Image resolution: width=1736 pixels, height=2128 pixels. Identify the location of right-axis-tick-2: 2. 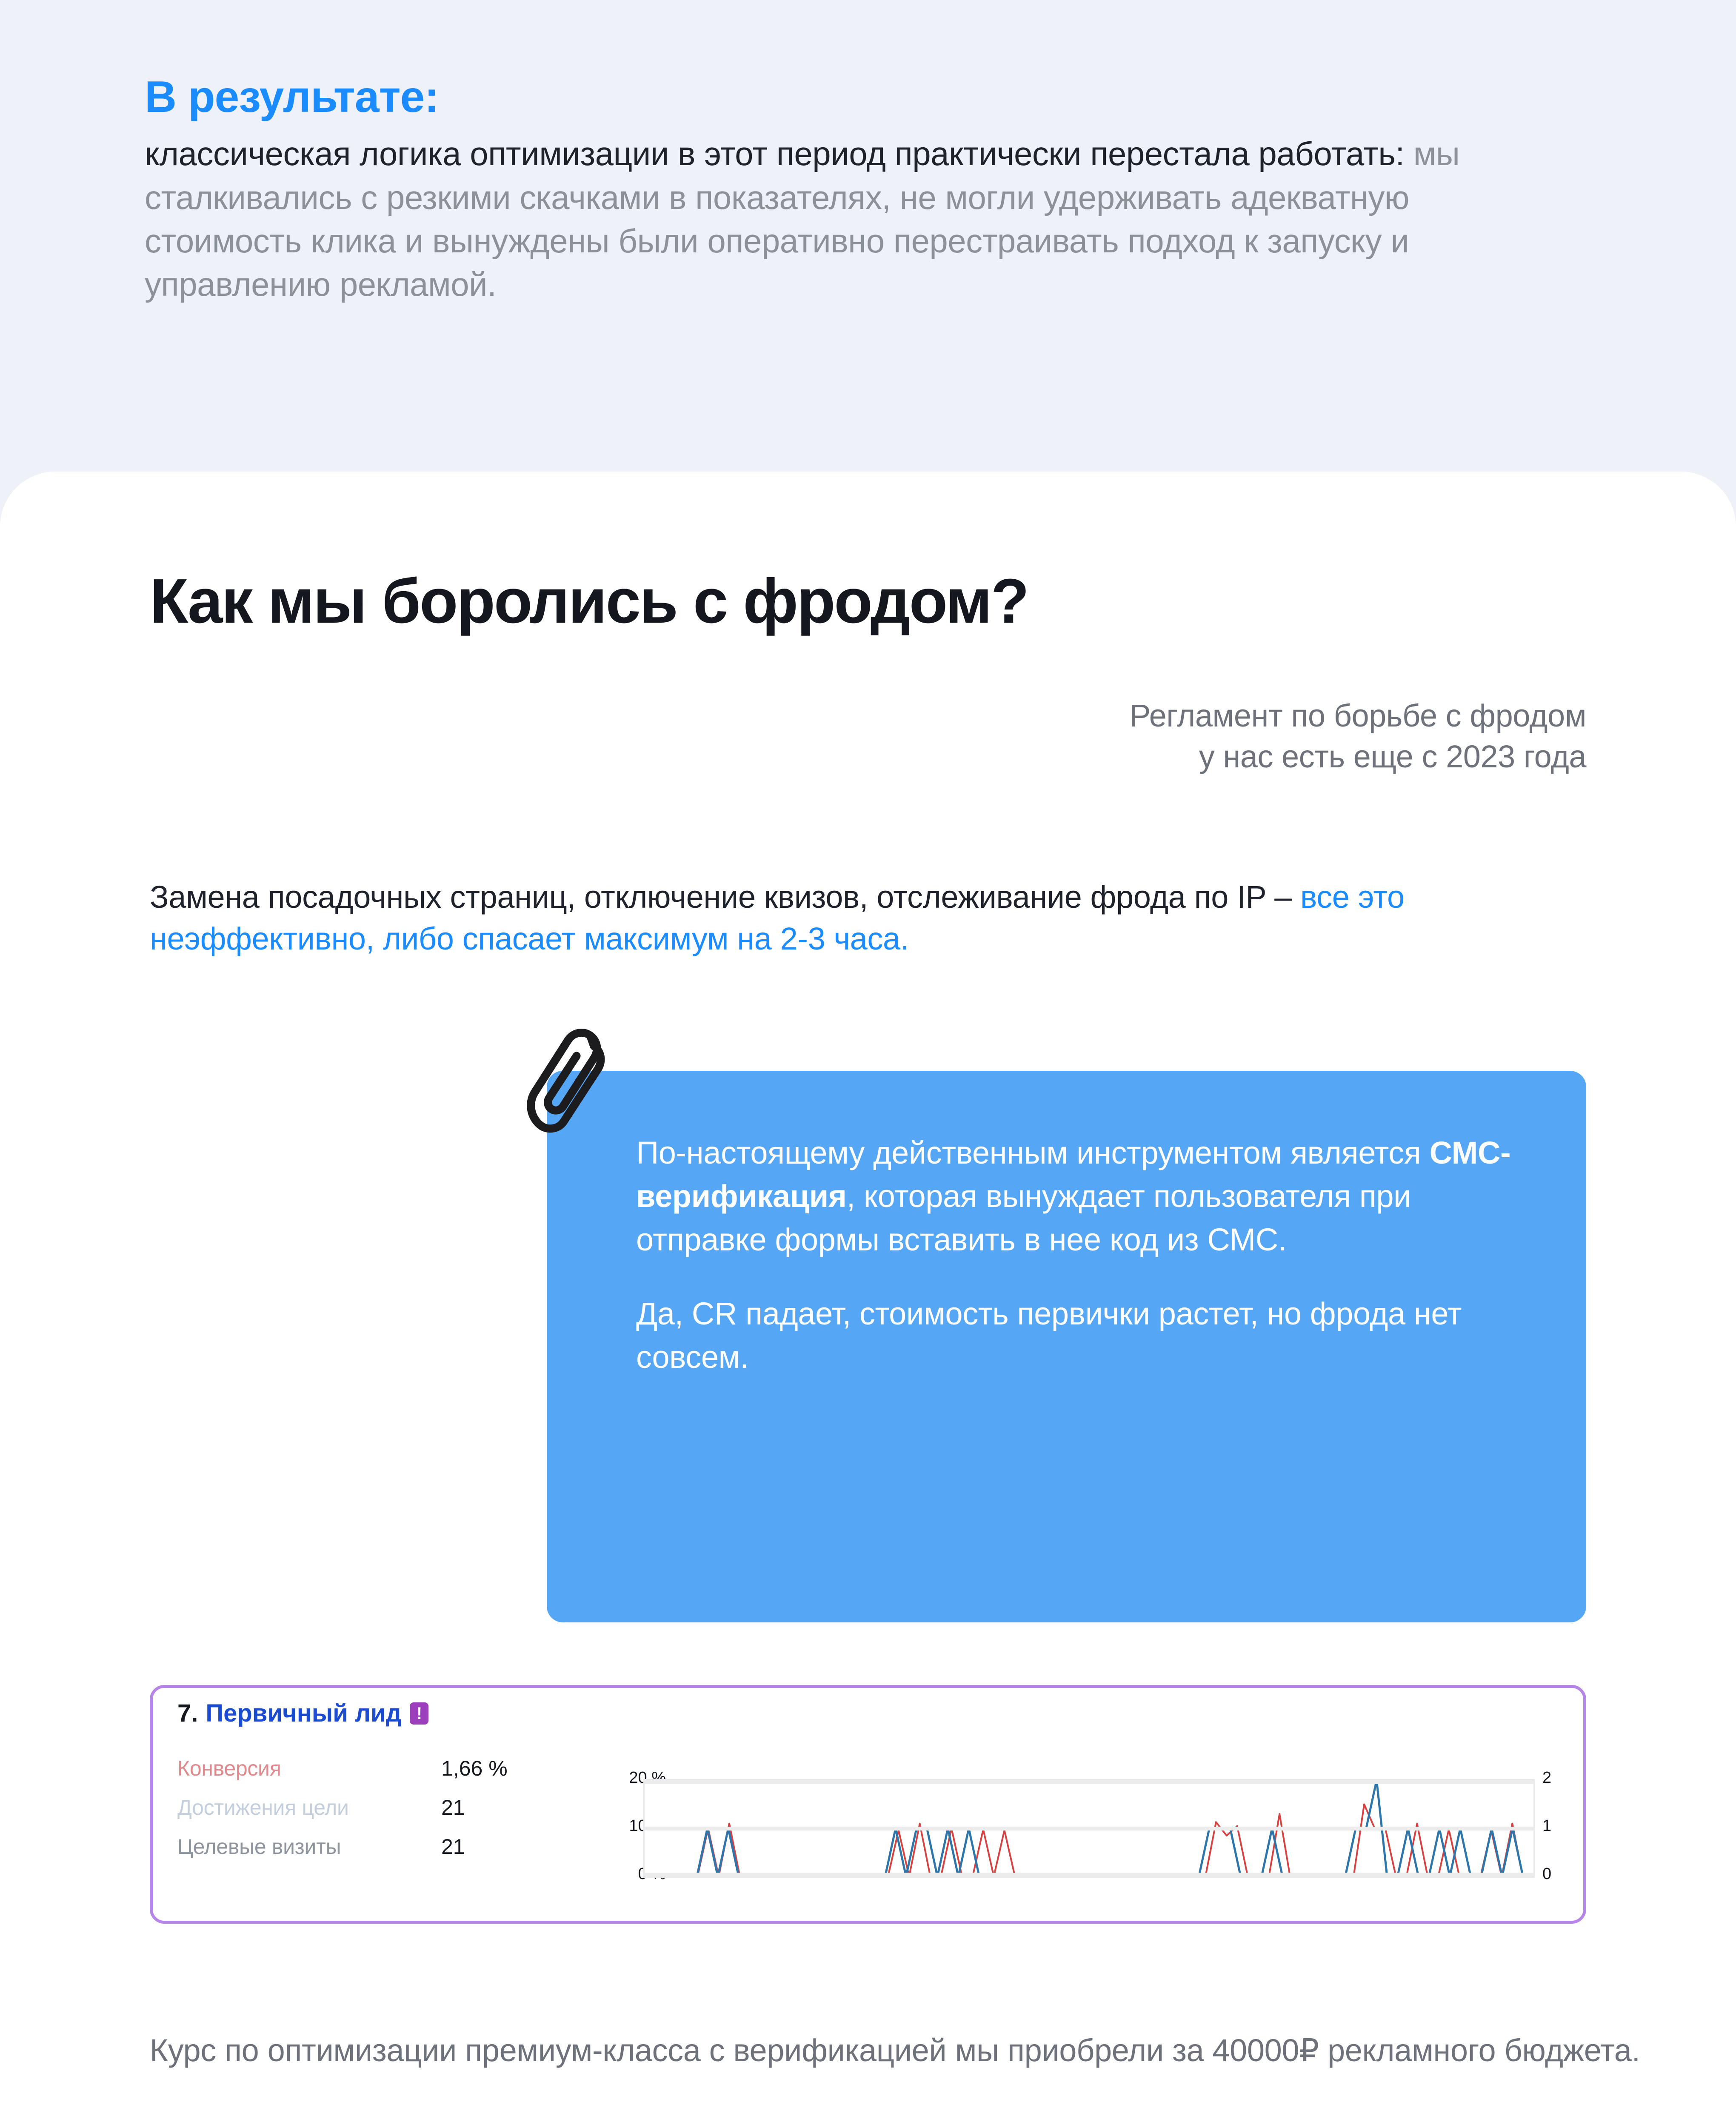
(1547, 1778).